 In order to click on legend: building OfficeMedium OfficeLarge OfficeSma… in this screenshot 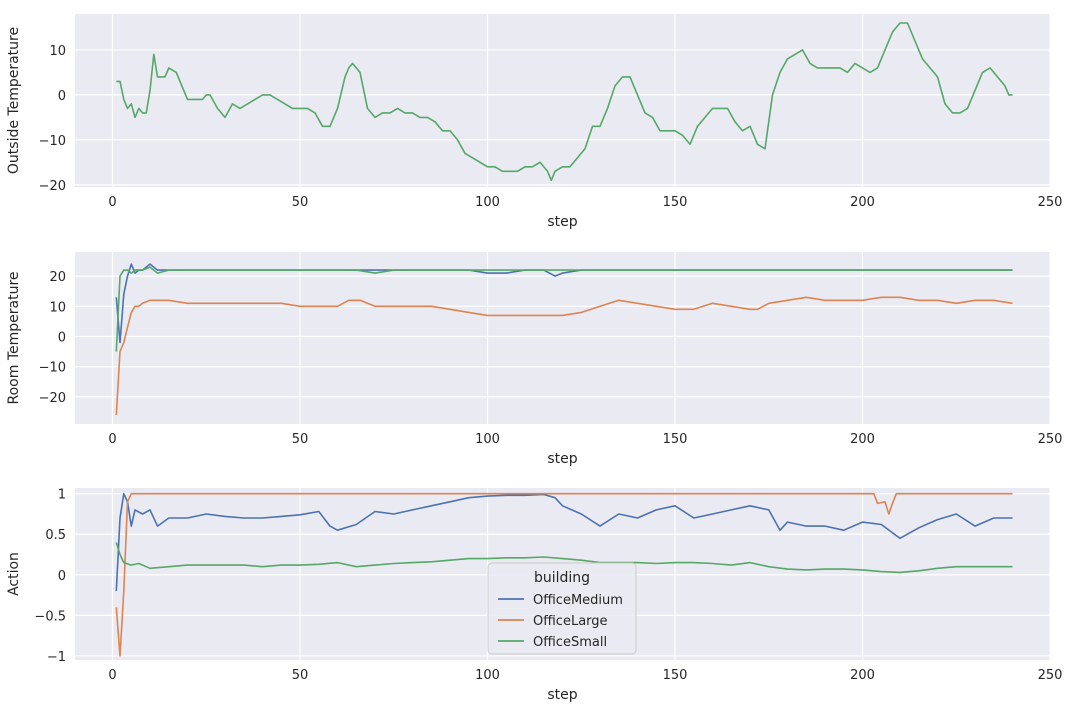, I will do `click(562, 608)`.